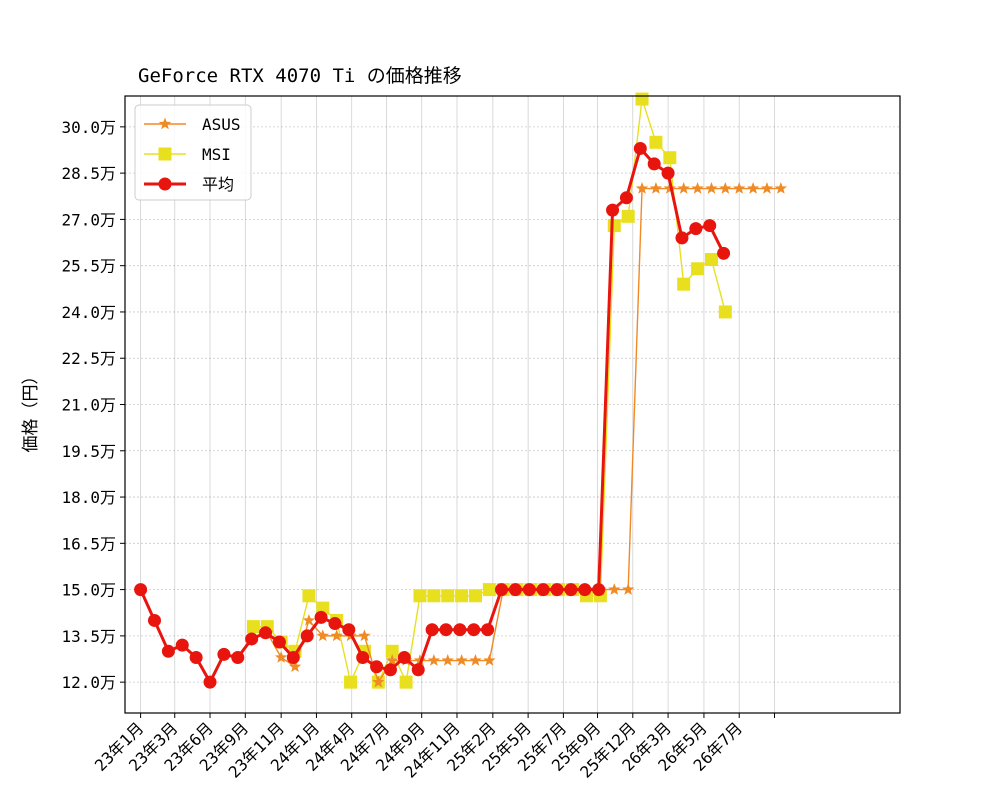 This screenshot has height=800, width=1000. What do you see at coordinates (88, 497) in the screenshot?
I see `y-tick-label: 18.0万` at bounding box center [88, 497].